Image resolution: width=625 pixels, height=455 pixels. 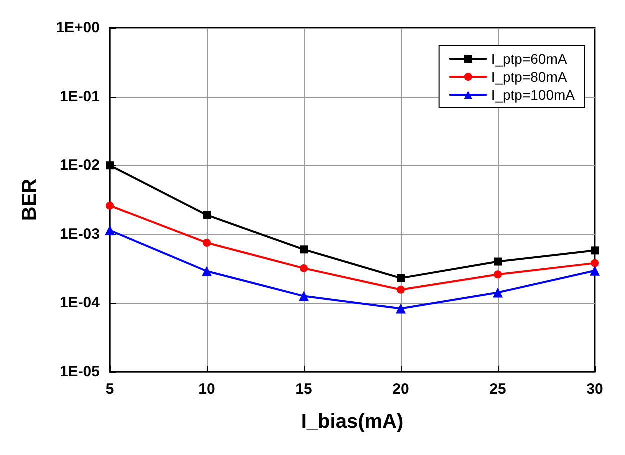 I want to click on x-axis-title: I_bias(mA), so click(x=352, y=422).